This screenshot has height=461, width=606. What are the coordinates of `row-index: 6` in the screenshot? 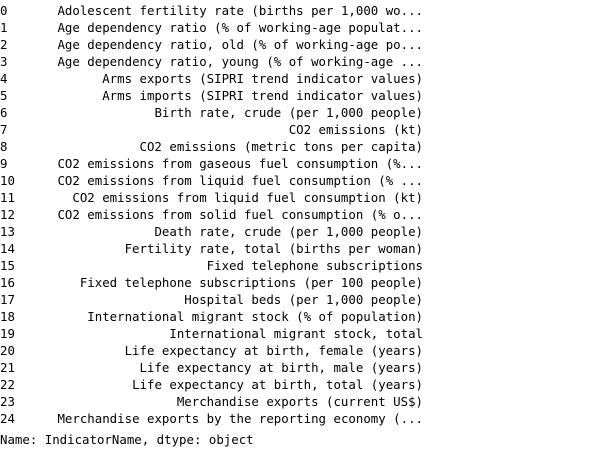 It's located at (4, 112).